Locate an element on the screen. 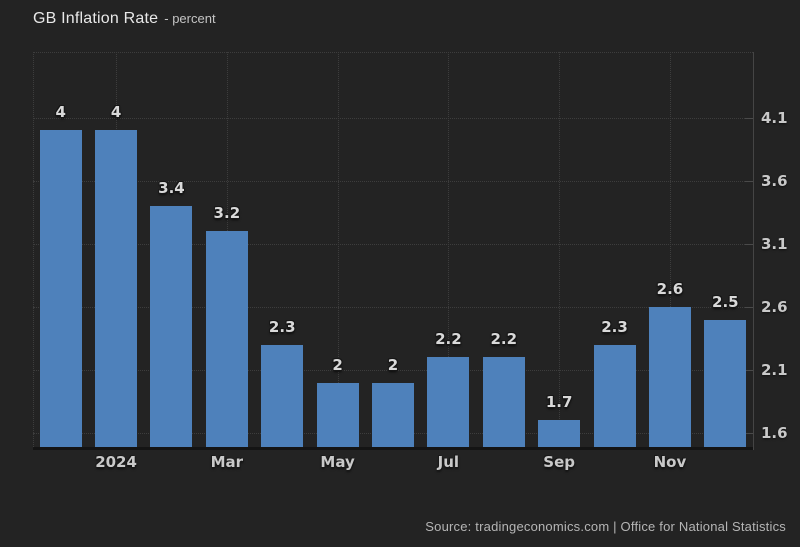  x-axis-tick-label: May is located at coordinates (337, 462).